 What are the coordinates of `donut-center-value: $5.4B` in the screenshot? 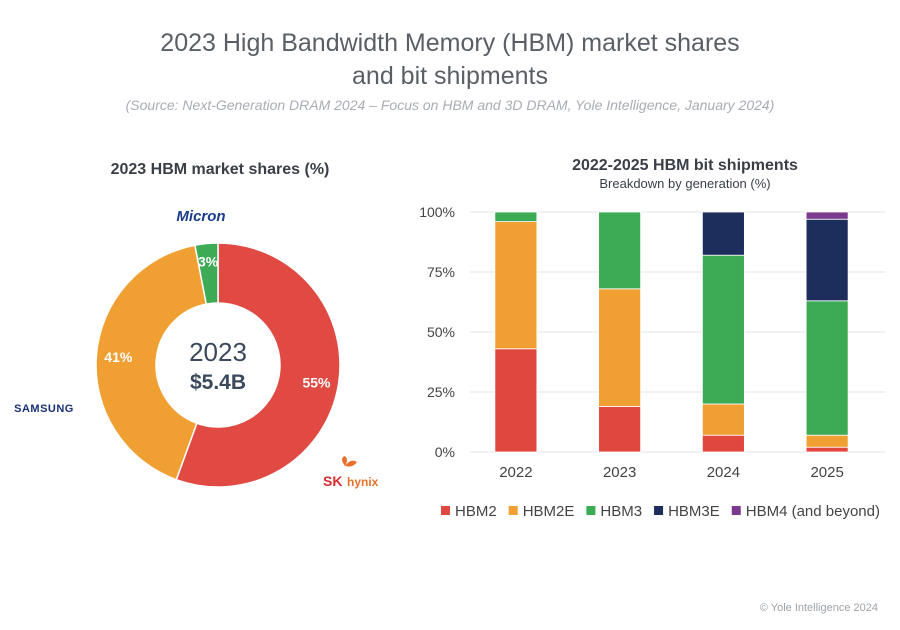 It's located at (218, 382).